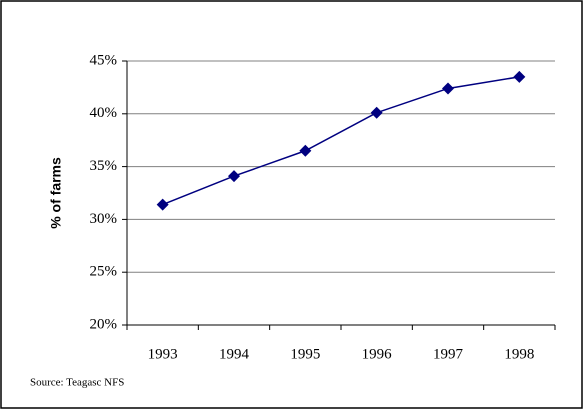 The image size is (584, 410). What do you see at coordinates (104, 272) in the screenshot?
I see `y-tick-label: 25%` at bounding box center [104, 272].